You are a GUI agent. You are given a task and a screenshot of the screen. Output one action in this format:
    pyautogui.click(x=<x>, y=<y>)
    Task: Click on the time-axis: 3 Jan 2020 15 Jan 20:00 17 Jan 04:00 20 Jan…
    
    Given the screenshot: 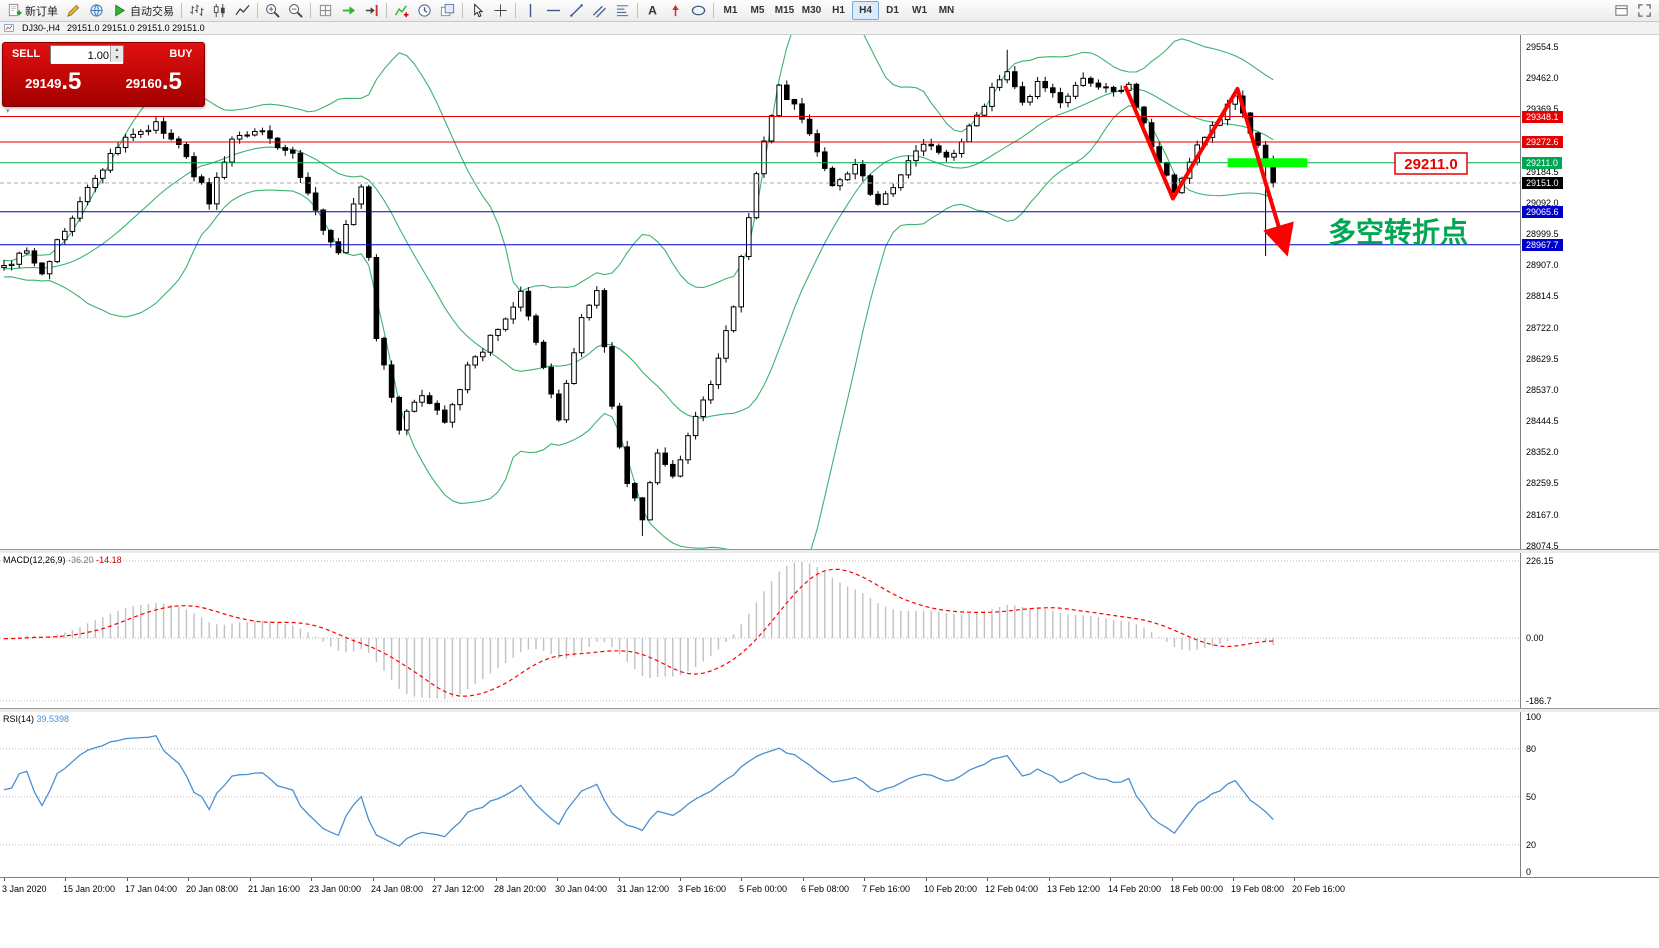 What is the action you would take?
    pyautogui.click(x=829, y=912)
    